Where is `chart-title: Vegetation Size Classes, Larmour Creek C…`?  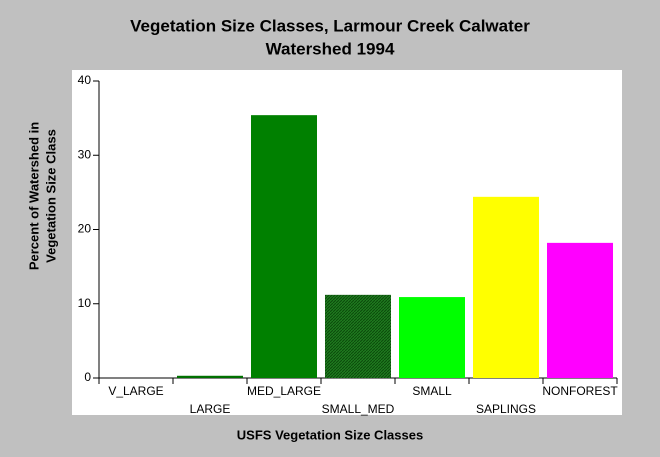
chart-title: Vegetation Size Classes, Larmour Creek C… is located at coordinates (330, 25).